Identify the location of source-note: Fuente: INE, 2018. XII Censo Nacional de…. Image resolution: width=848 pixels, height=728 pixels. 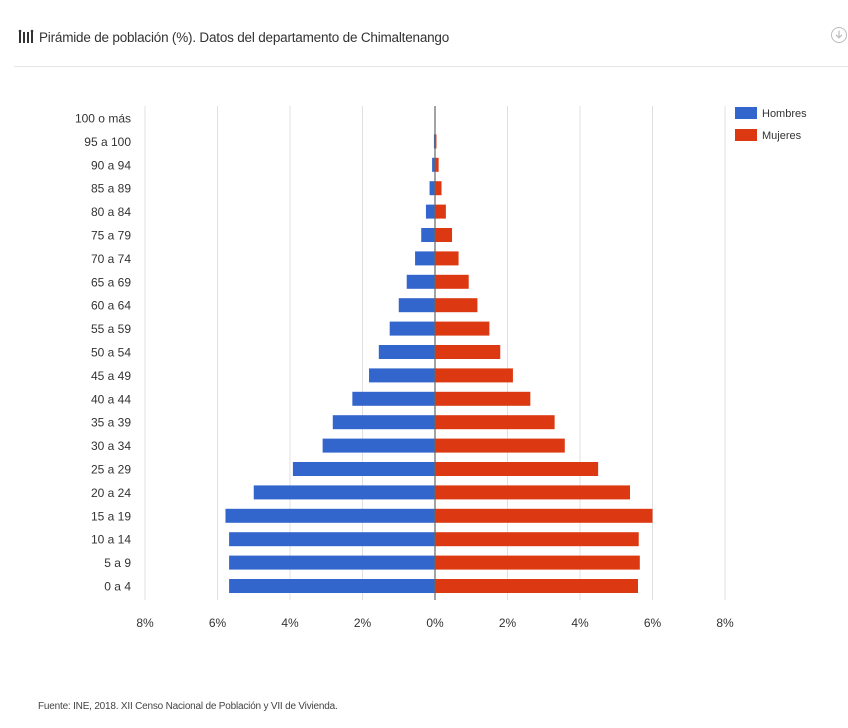
(188, 706).